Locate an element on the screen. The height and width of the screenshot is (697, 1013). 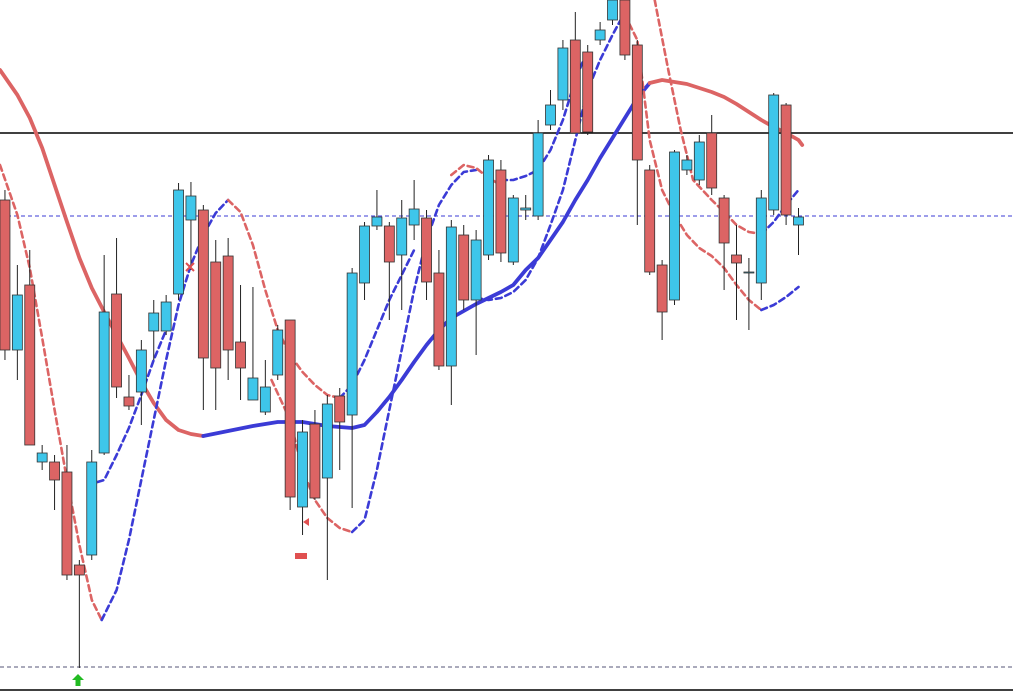
cross-marker is located at coordinates (190, 267).